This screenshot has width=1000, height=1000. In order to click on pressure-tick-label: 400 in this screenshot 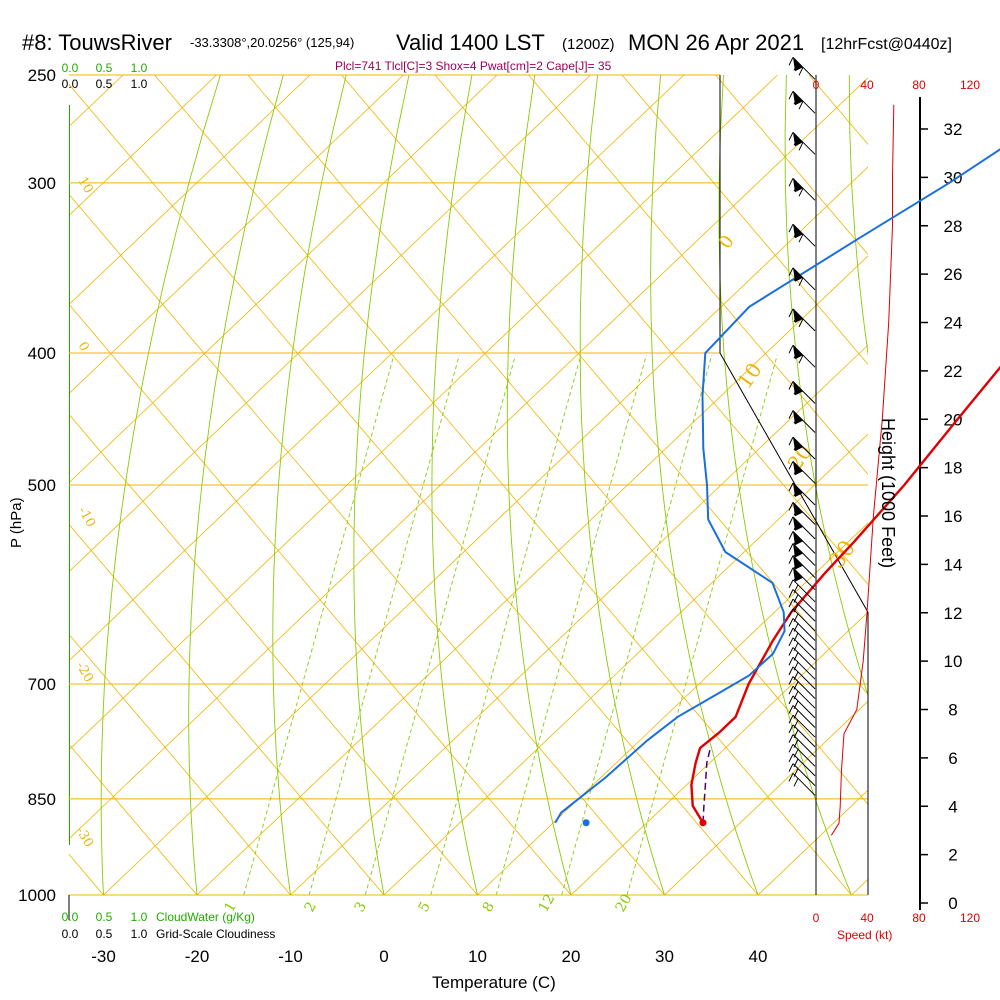, I will do `click(42, 353)`.